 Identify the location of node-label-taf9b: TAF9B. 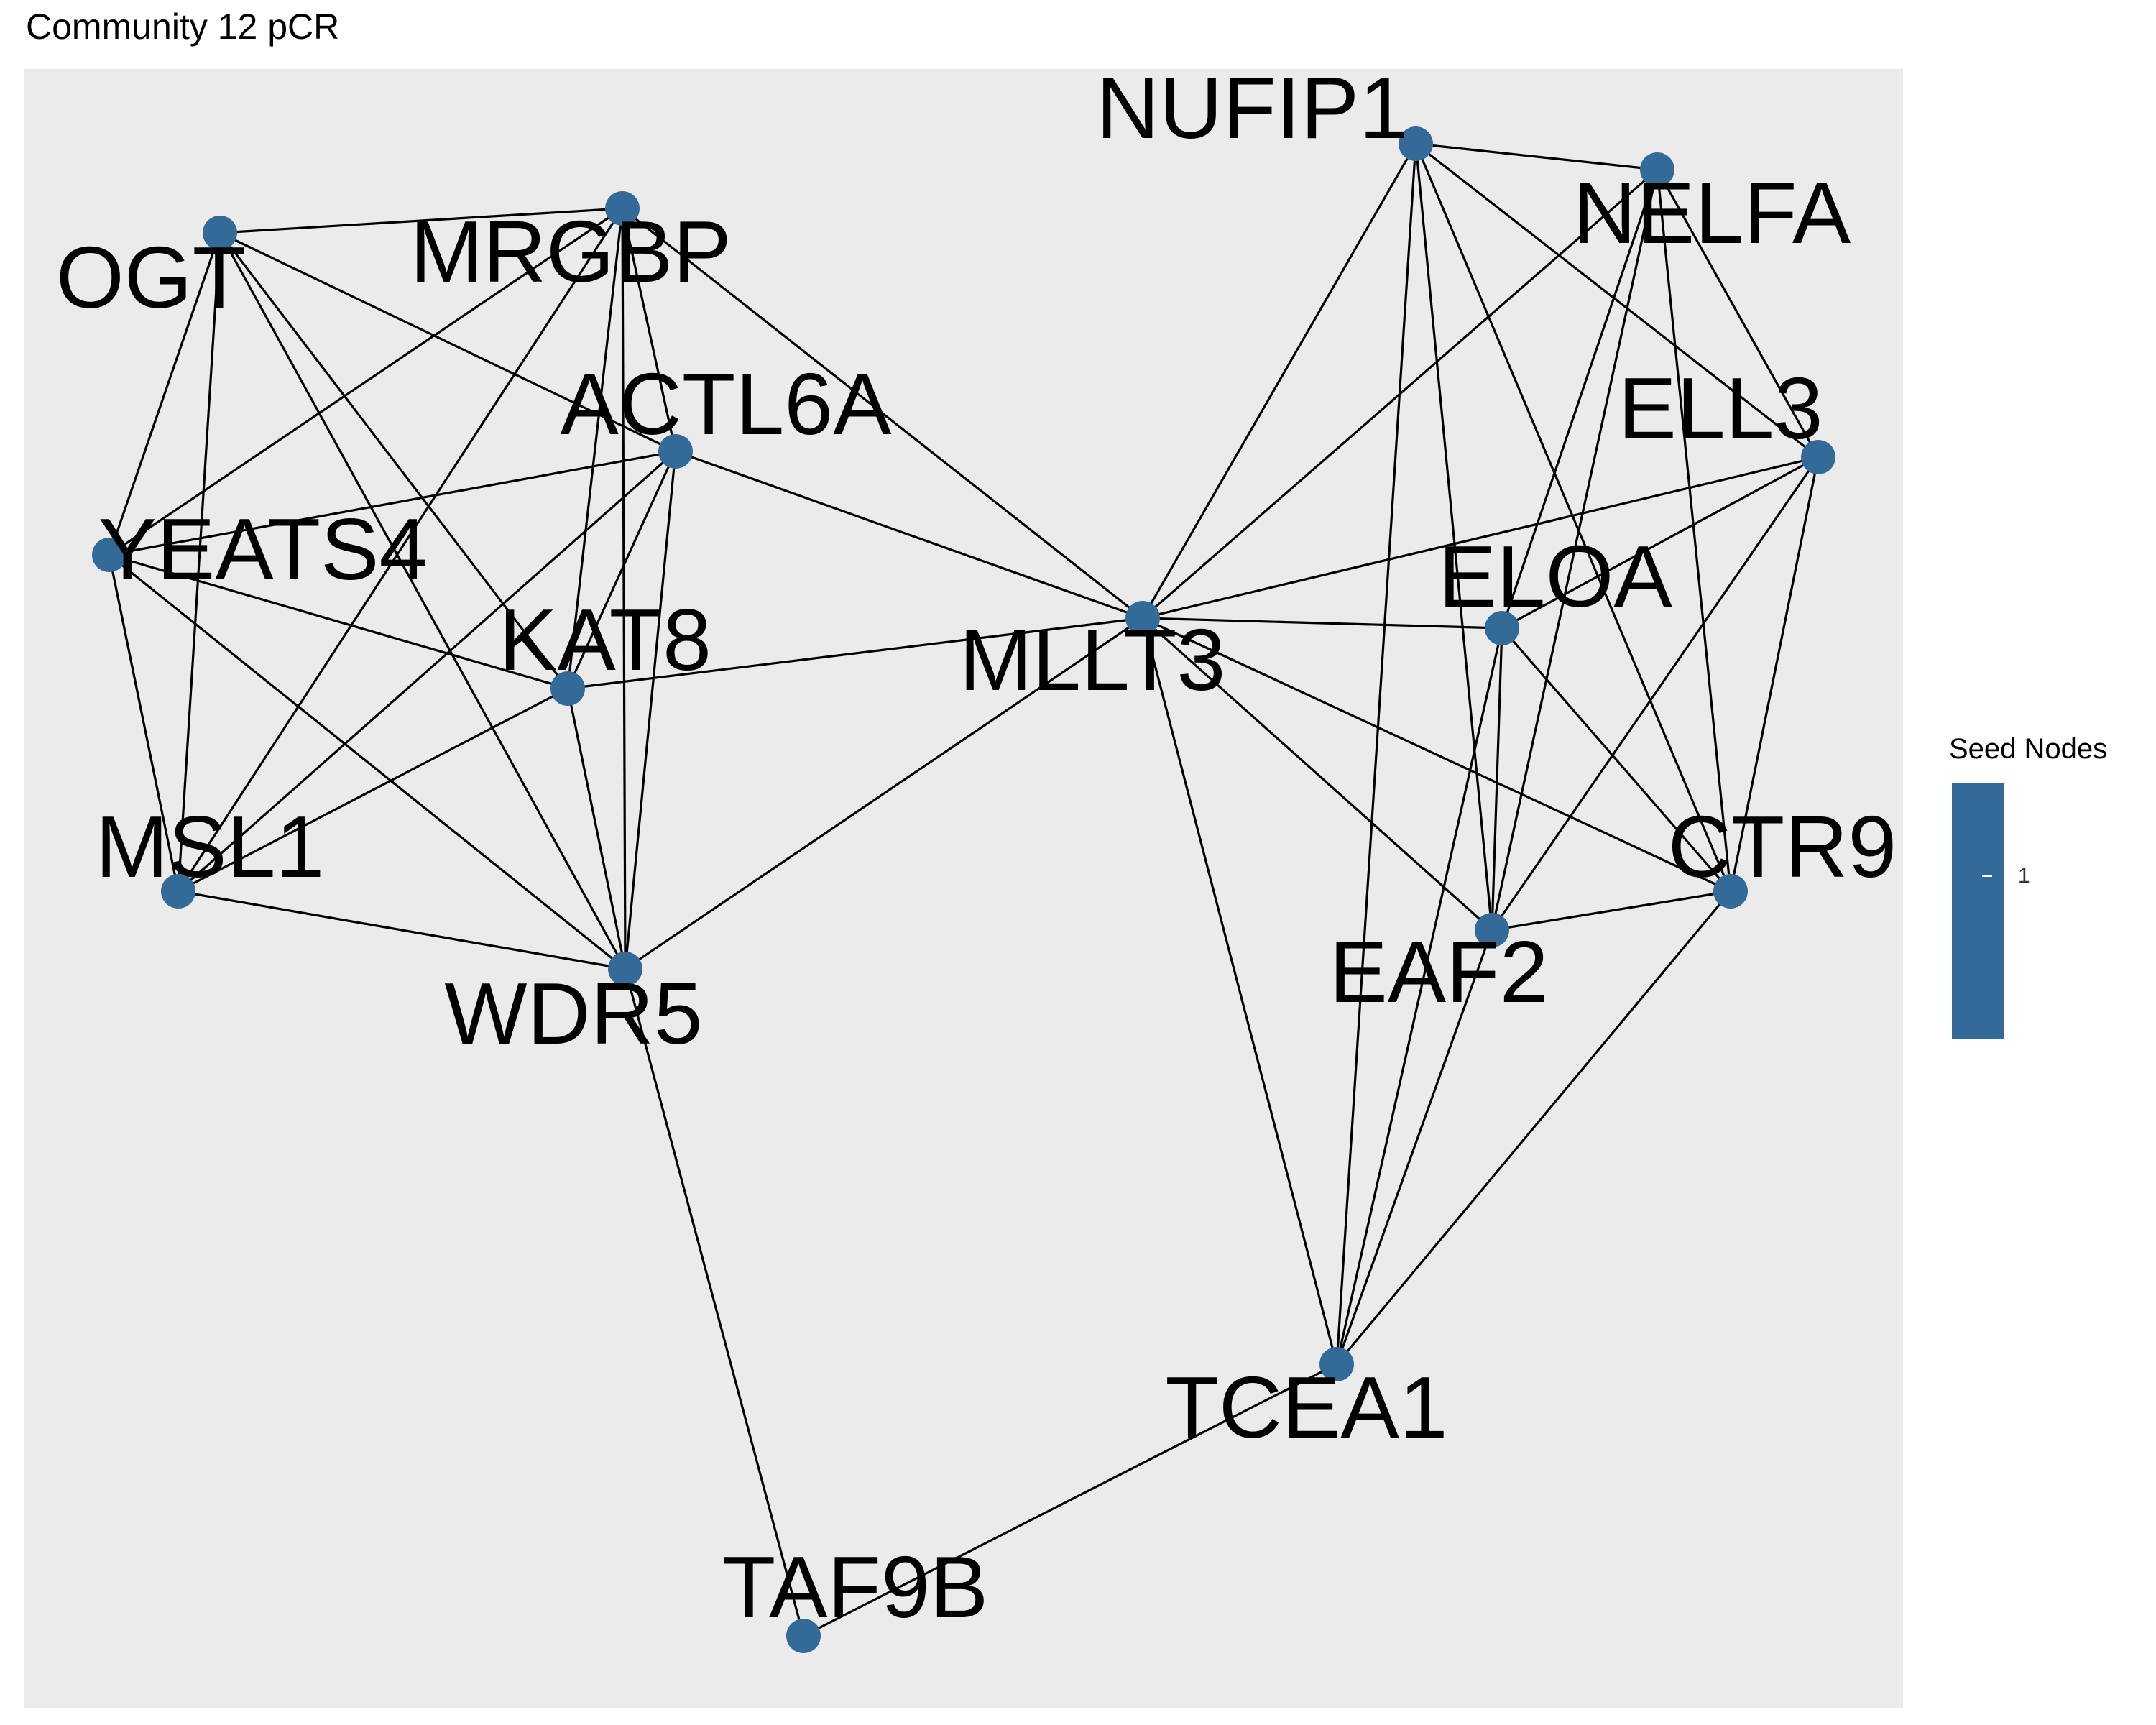
(855, 1587).